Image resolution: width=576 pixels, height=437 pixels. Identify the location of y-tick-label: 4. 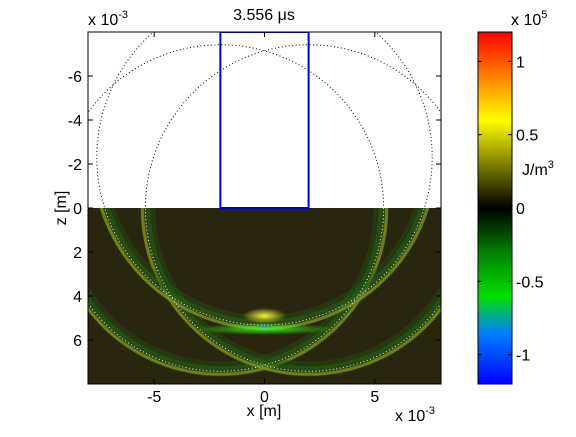
(77, 297).